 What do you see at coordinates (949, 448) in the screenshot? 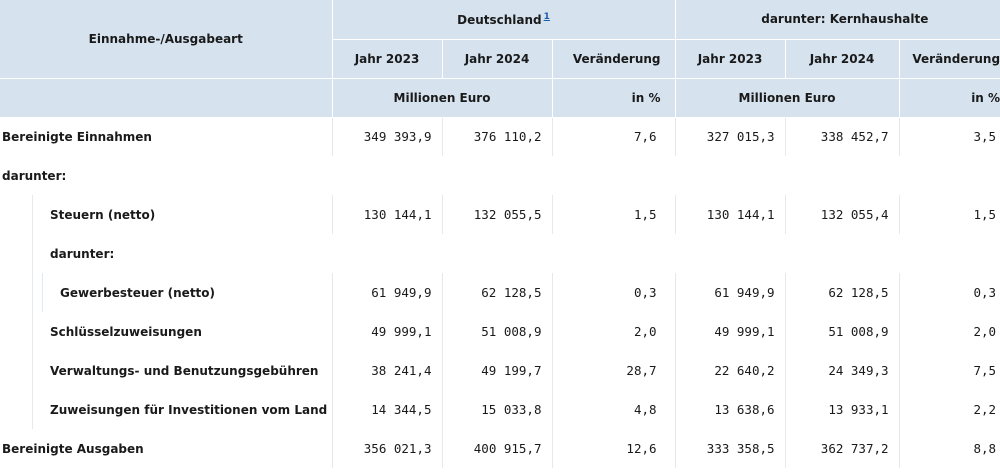
I see `cell-value: 8,8` at bounding box center [949, 448].